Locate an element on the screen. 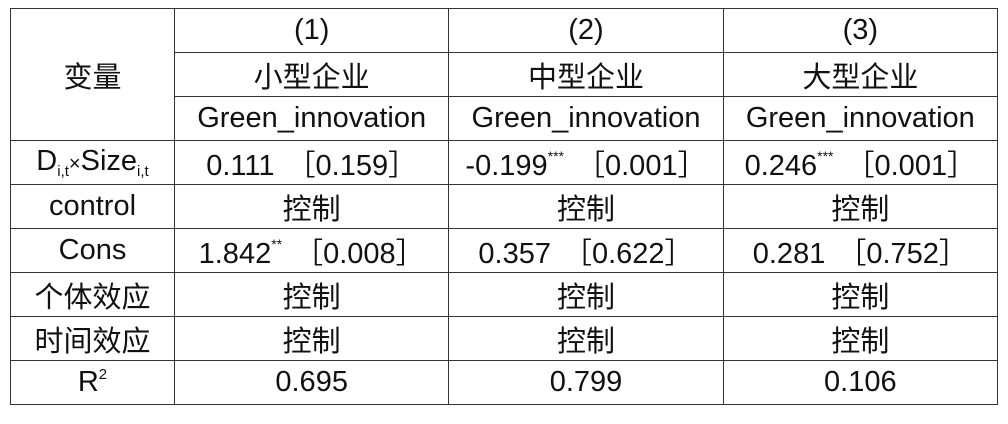 This screenshot has width=1008, height=424. column-number: (2) is located at coordinates (586, 30).